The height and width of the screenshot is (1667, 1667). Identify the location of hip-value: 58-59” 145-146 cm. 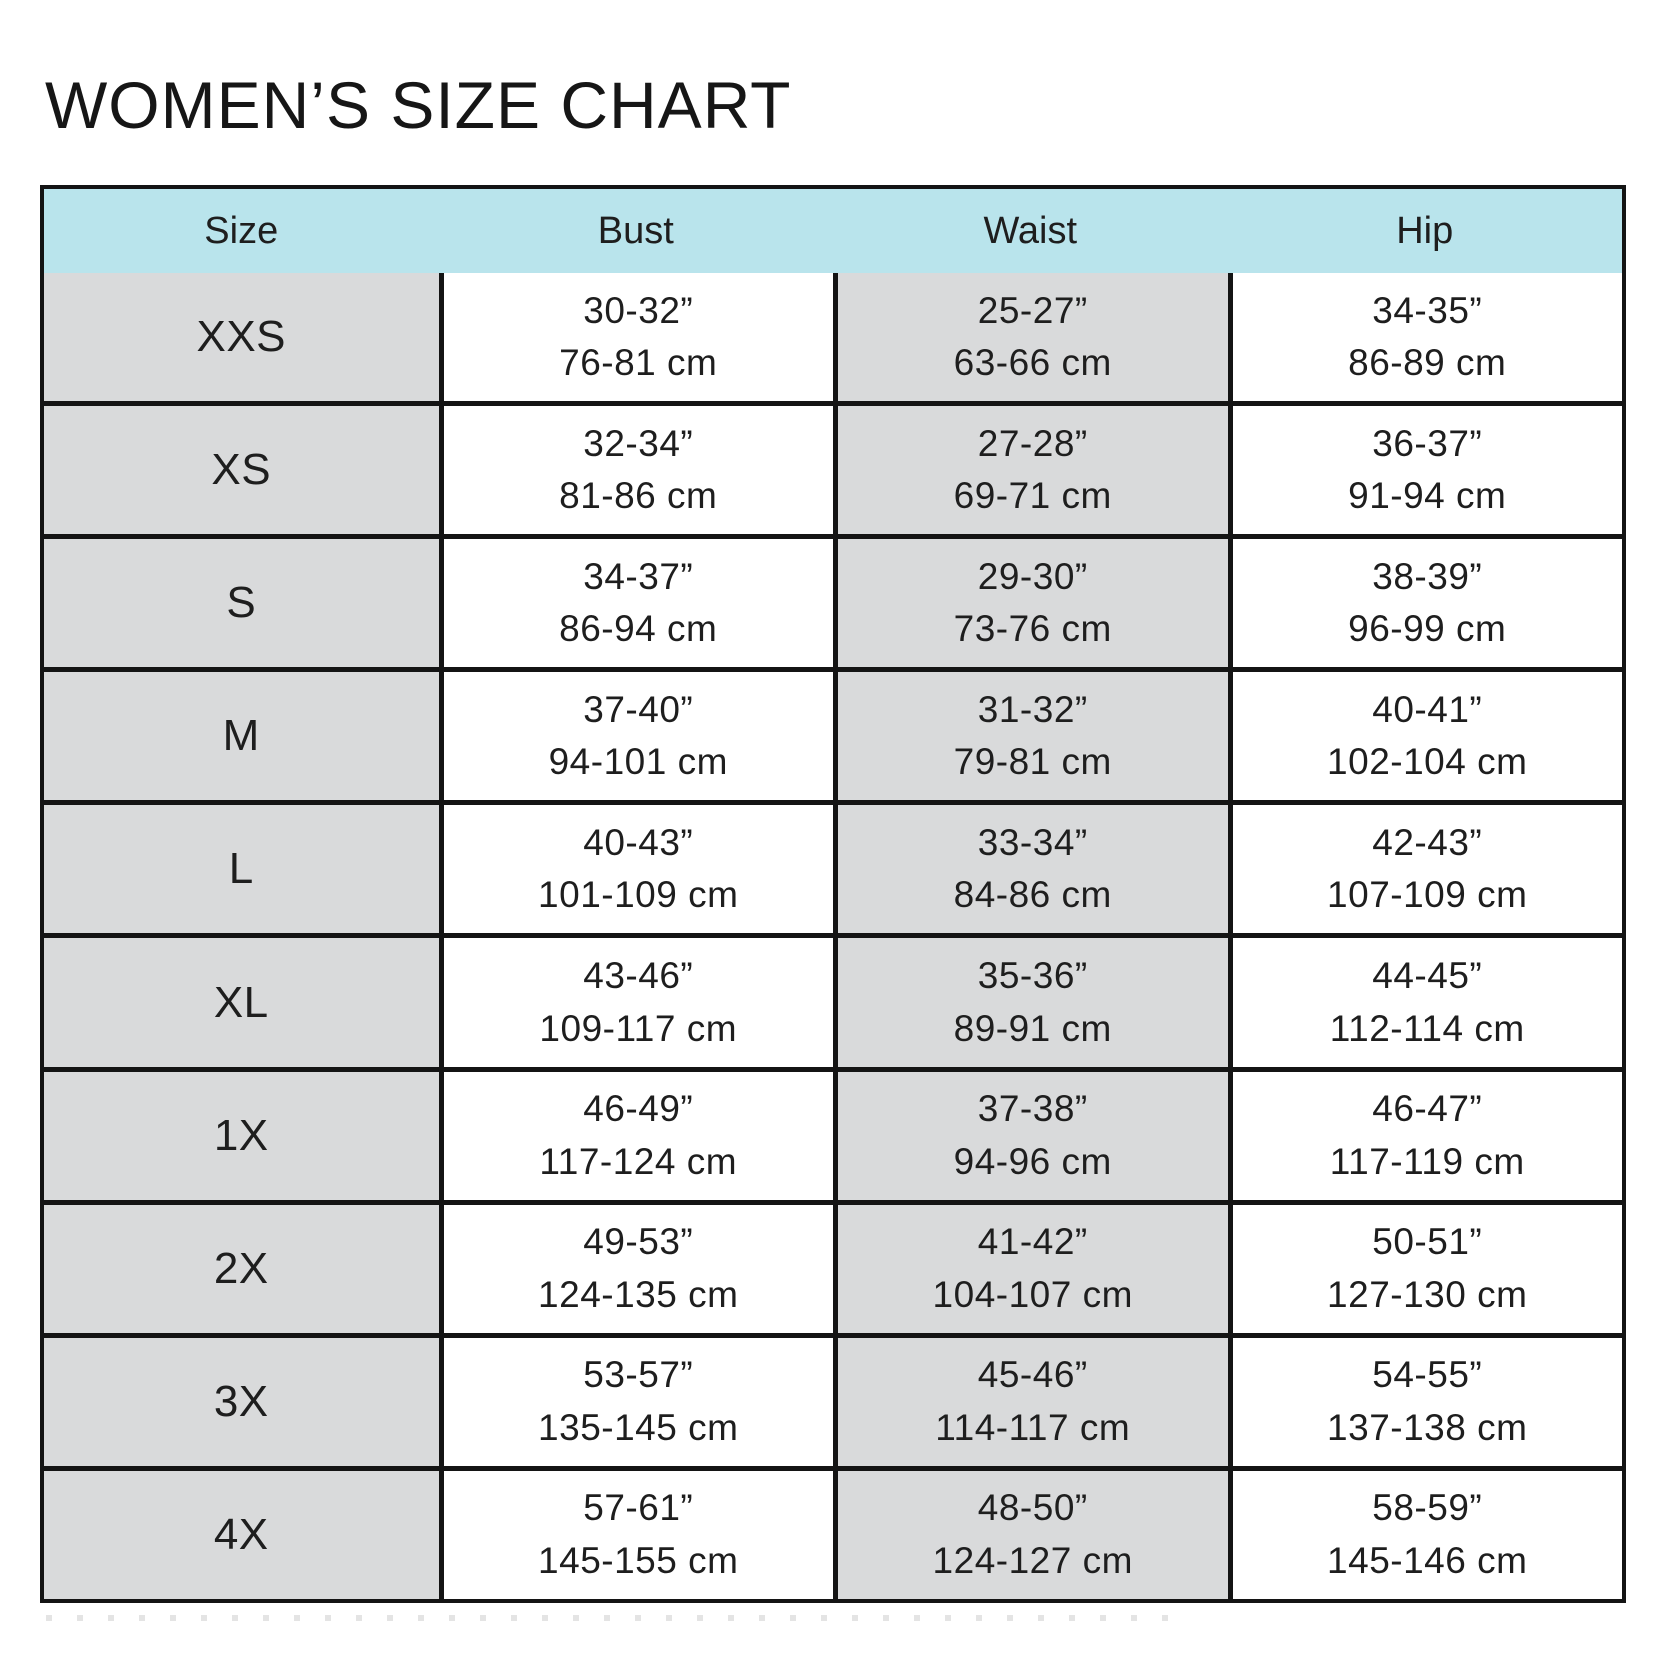
(1424, 1534).